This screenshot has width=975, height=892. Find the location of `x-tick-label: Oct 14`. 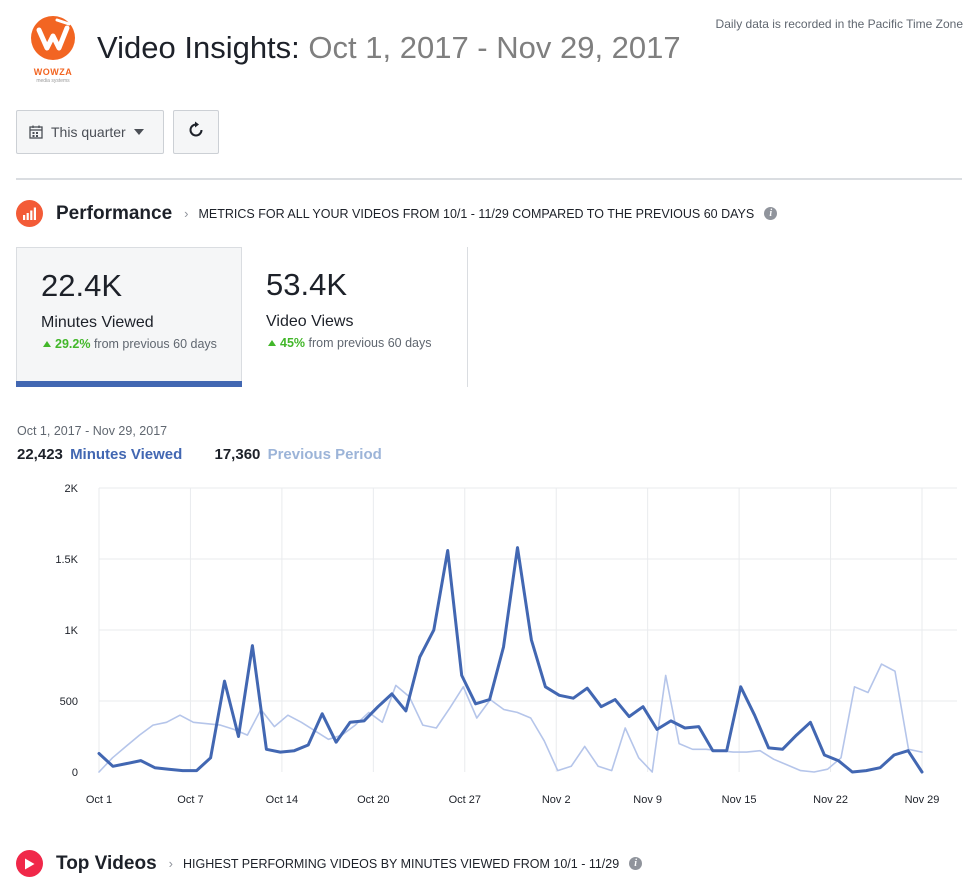

x-tick-label: Oct 14 is located at coordinates (282, 800).